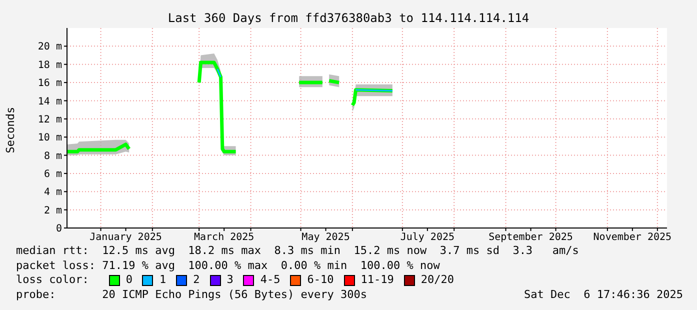 The width and height of the screenshot is (697, 310). What do you see at coordinates (230, 280) in the screenshot?
I see `legend-label: 3` at bounding box center [230, 280].